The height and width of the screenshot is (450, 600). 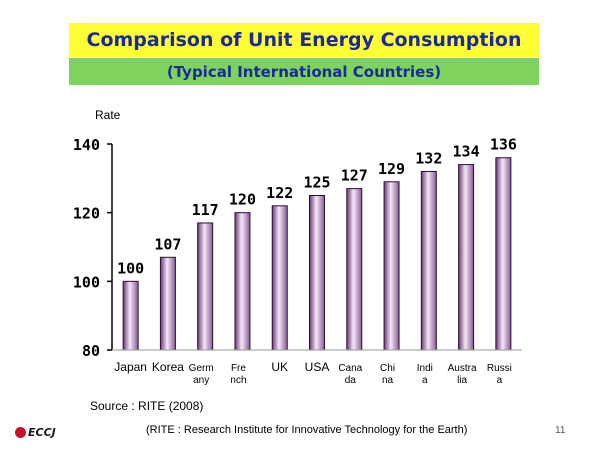 I want to click on x-tick-label: Germ any, so click(x=201, y=374).